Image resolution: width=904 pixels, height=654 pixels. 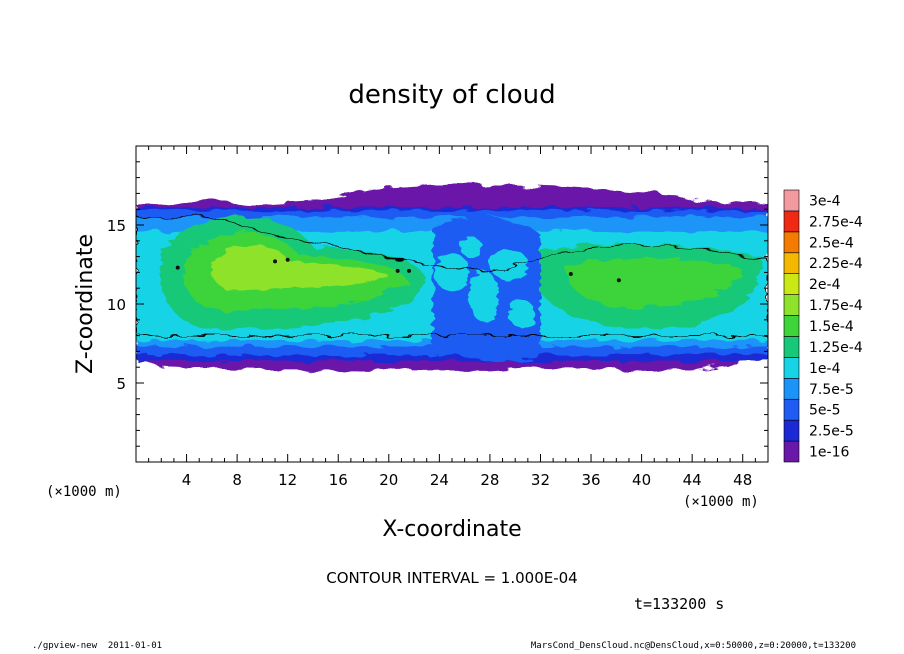 I want to click on colorbar-label: 1e-16, so click(x=829, y=453).